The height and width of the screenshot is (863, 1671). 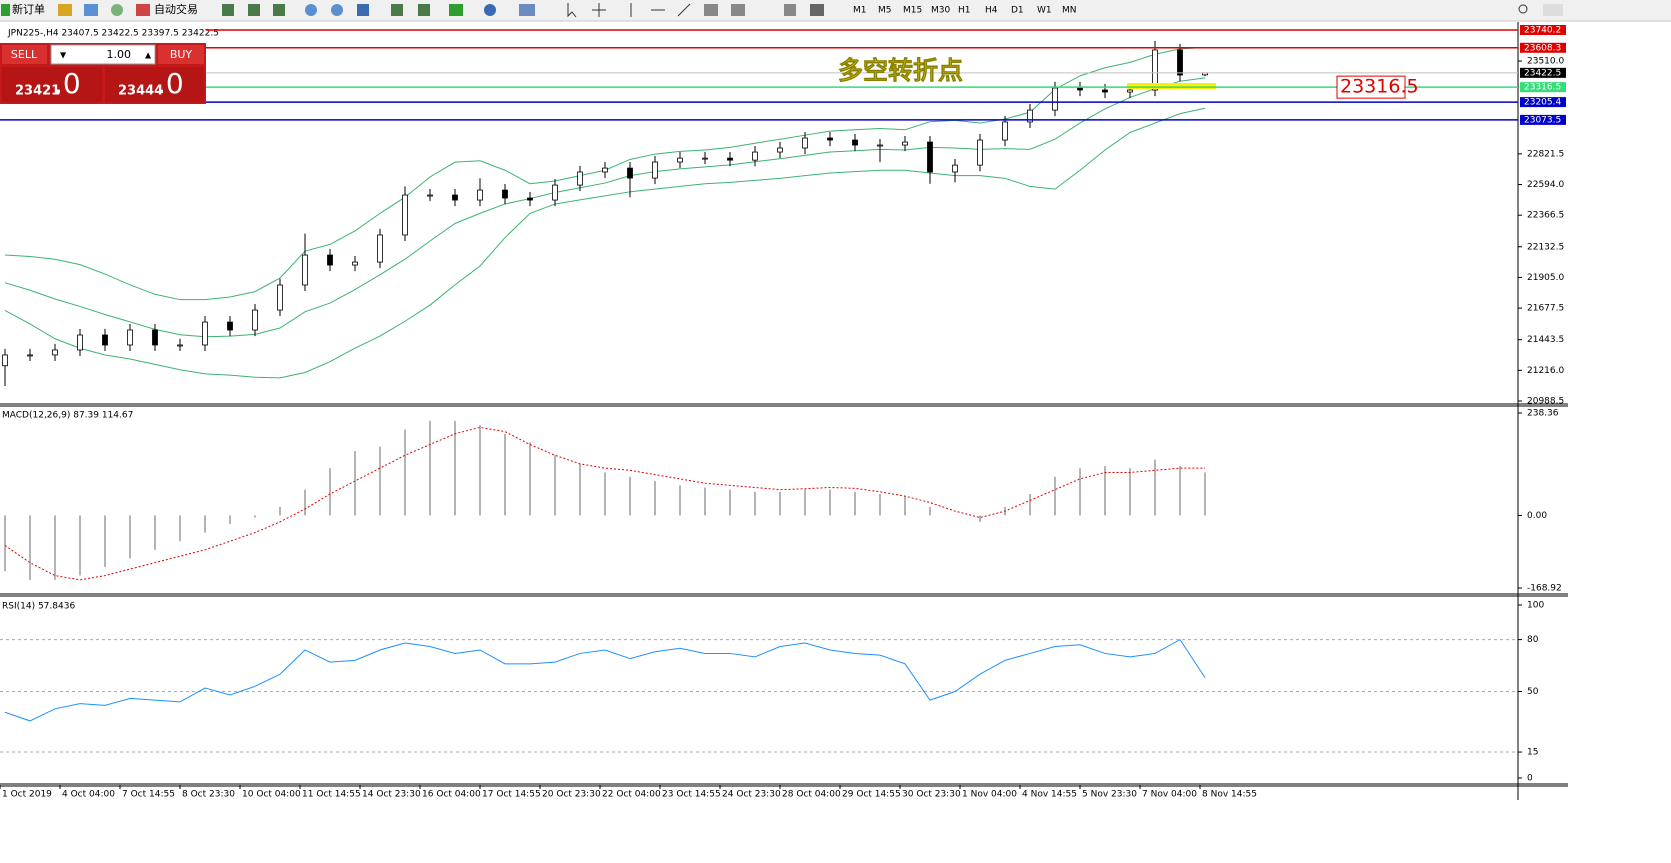 What do you see at coordinates (599, 10) in the screenshot?
I see `crosshair-tool` at bounding box center [599, 10].